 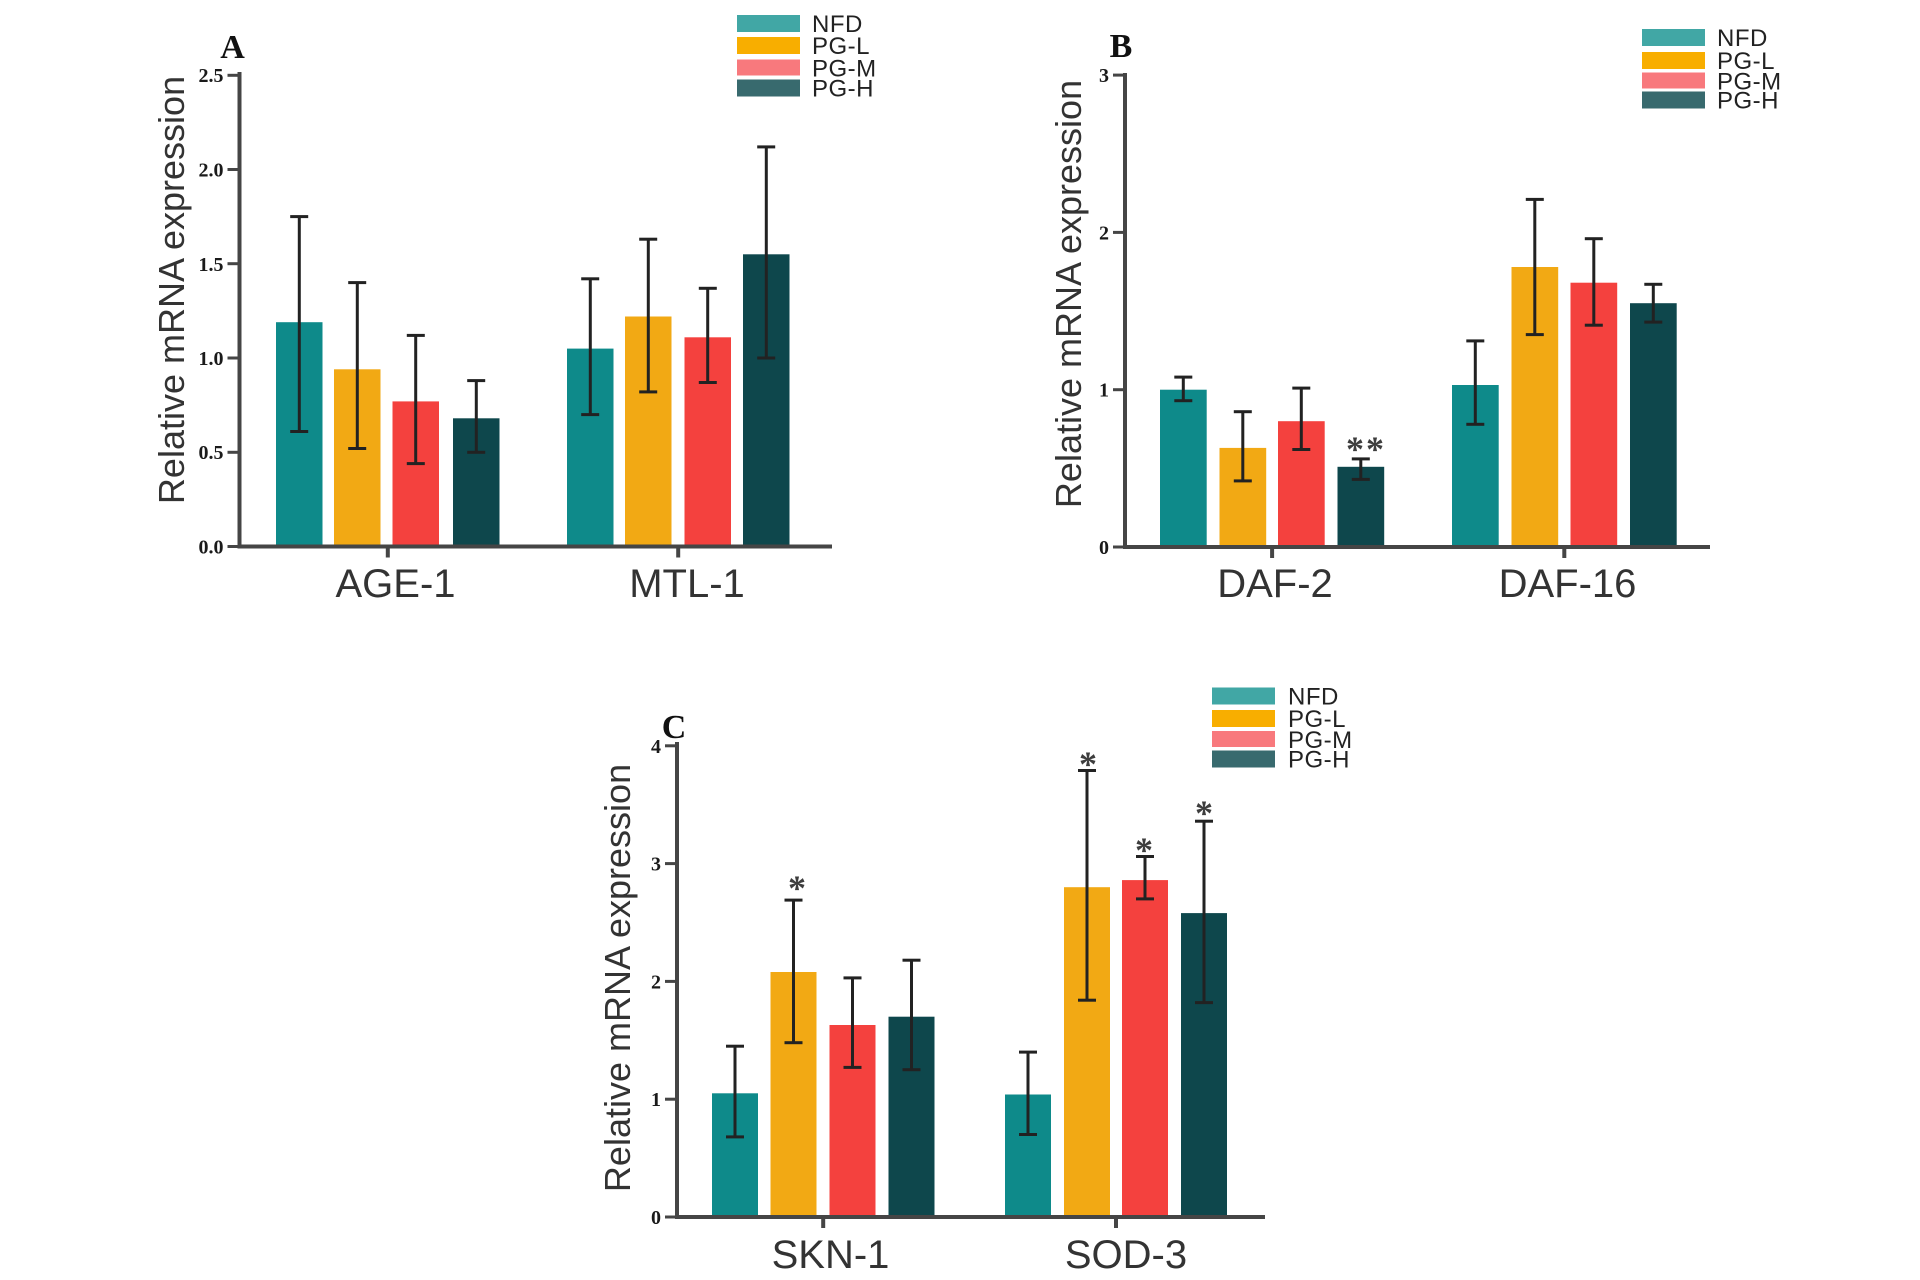 I want to click on svg-text: 2.0, so click(x=211, y=171).